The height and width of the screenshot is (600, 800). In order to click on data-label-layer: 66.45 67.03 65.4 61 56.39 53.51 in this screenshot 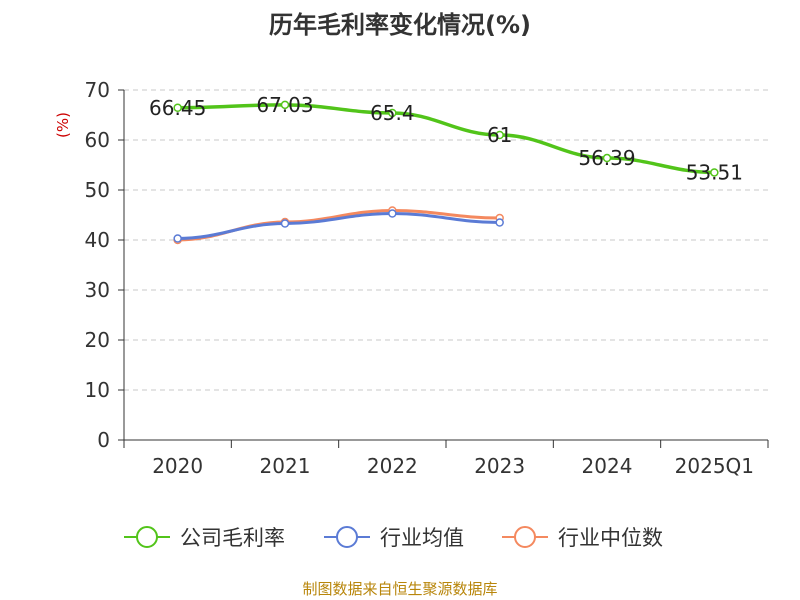, I will do `click(446, 139)`.